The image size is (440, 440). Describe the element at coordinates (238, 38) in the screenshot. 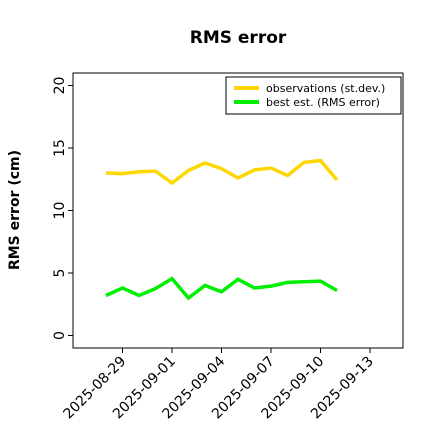

I see `chart-title: RMS error` at that location.